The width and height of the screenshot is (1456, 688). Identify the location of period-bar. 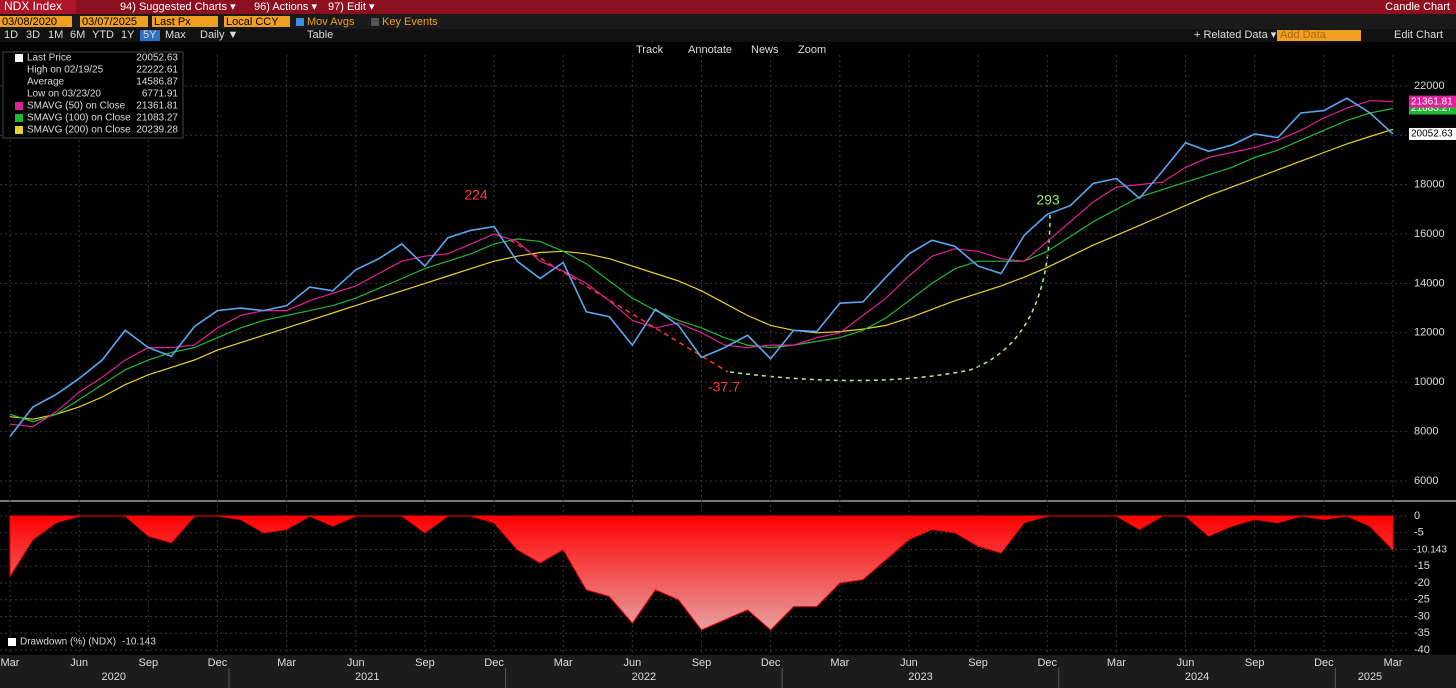
(728, 35).